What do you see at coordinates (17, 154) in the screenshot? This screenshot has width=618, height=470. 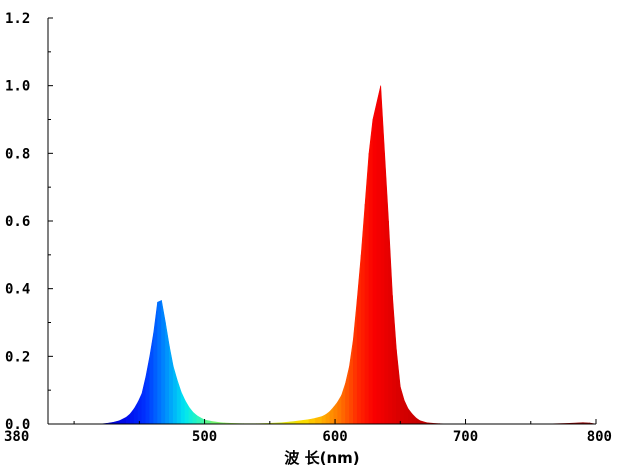 I see `y-tick-label: 0.8` at bounding box center [17, 154].